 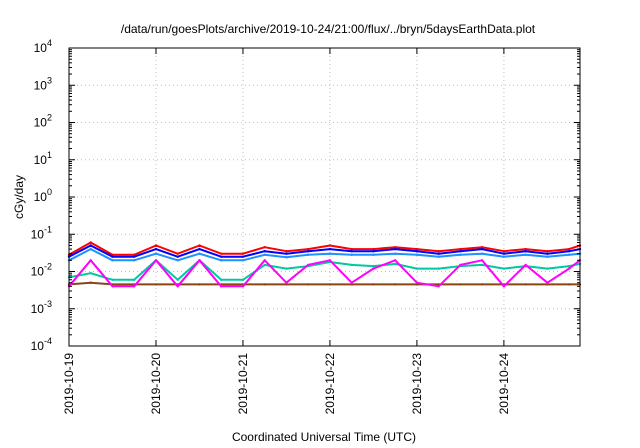 What do you see at coordinates (69, 384) in the screenshot?
I see `x-tick-label: 2019-10-19` at bounding box center [69, 384].